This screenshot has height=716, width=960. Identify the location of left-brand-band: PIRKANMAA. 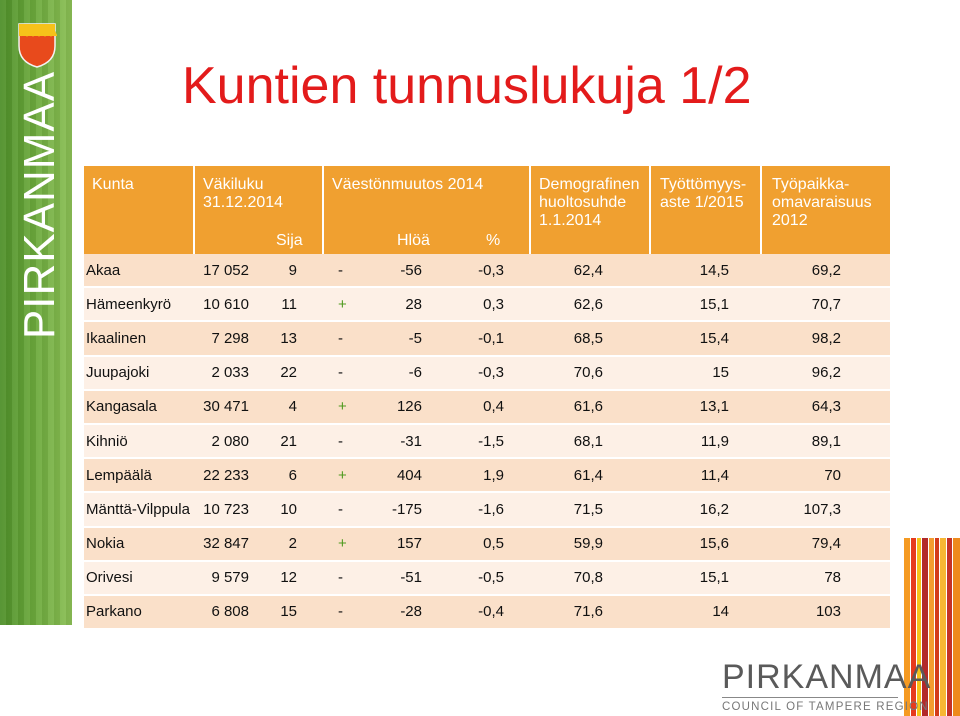
(36, 312).